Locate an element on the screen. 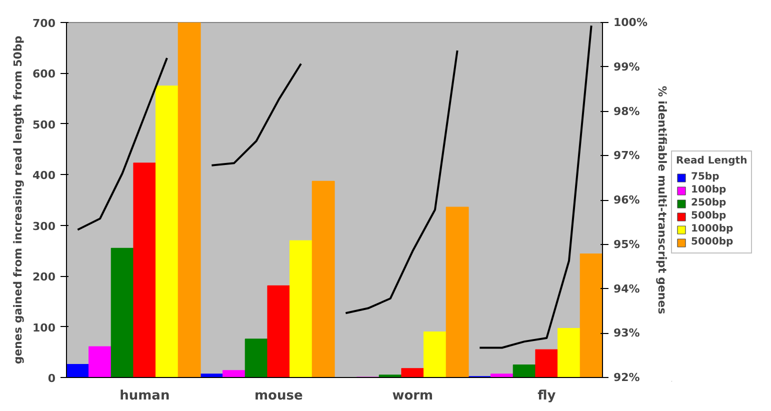 This screenshot has width=771, height=411. y-axis-title: genes gained from increasing read length from 50bp is located at coordinates (18, 200).